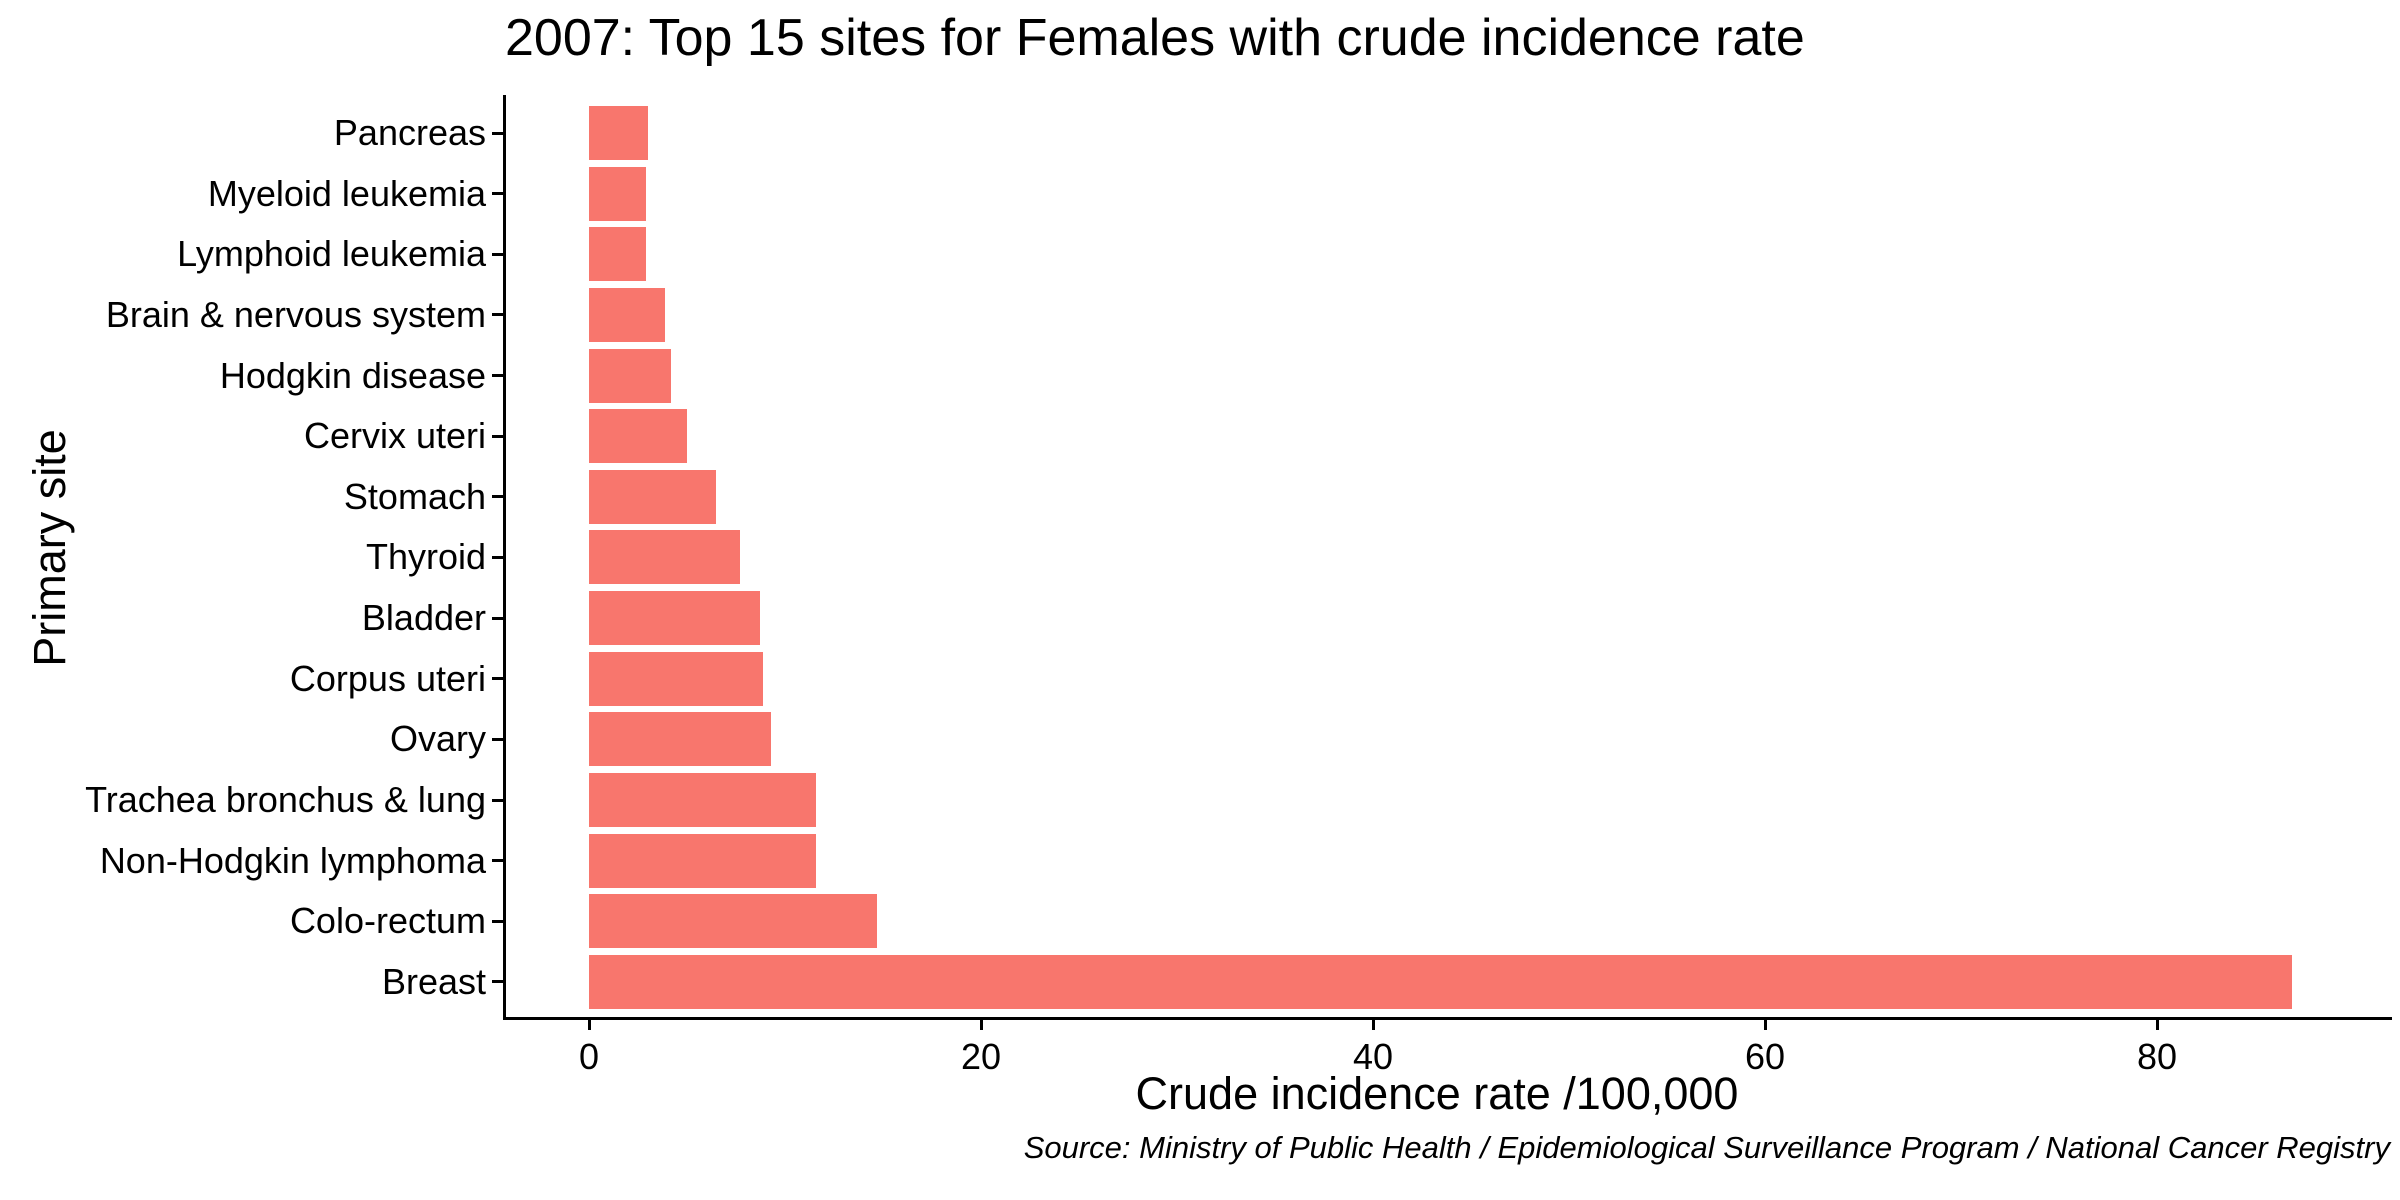  What do you see at coordinates (387, 678) in the screenshot?
I see `y-tick-label: Corpus uteri` at bounding box center [387, 678].